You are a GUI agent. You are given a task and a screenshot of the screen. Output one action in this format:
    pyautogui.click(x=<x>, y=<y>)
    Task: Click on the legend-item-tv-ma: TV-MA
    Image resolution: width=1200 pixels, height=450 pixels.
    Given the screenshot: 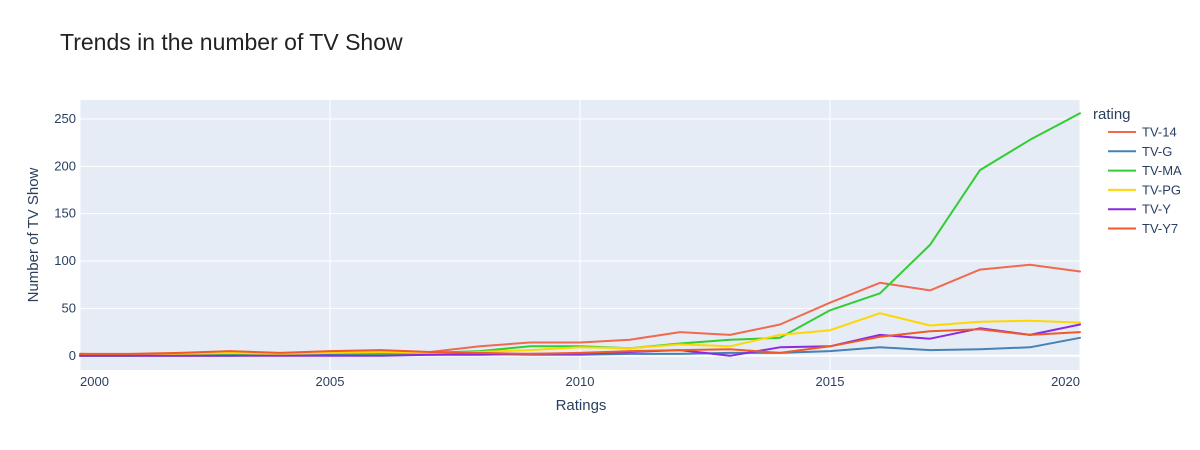 What is the action you would take?
    pyautogui.click(x=1145, y=170)
    